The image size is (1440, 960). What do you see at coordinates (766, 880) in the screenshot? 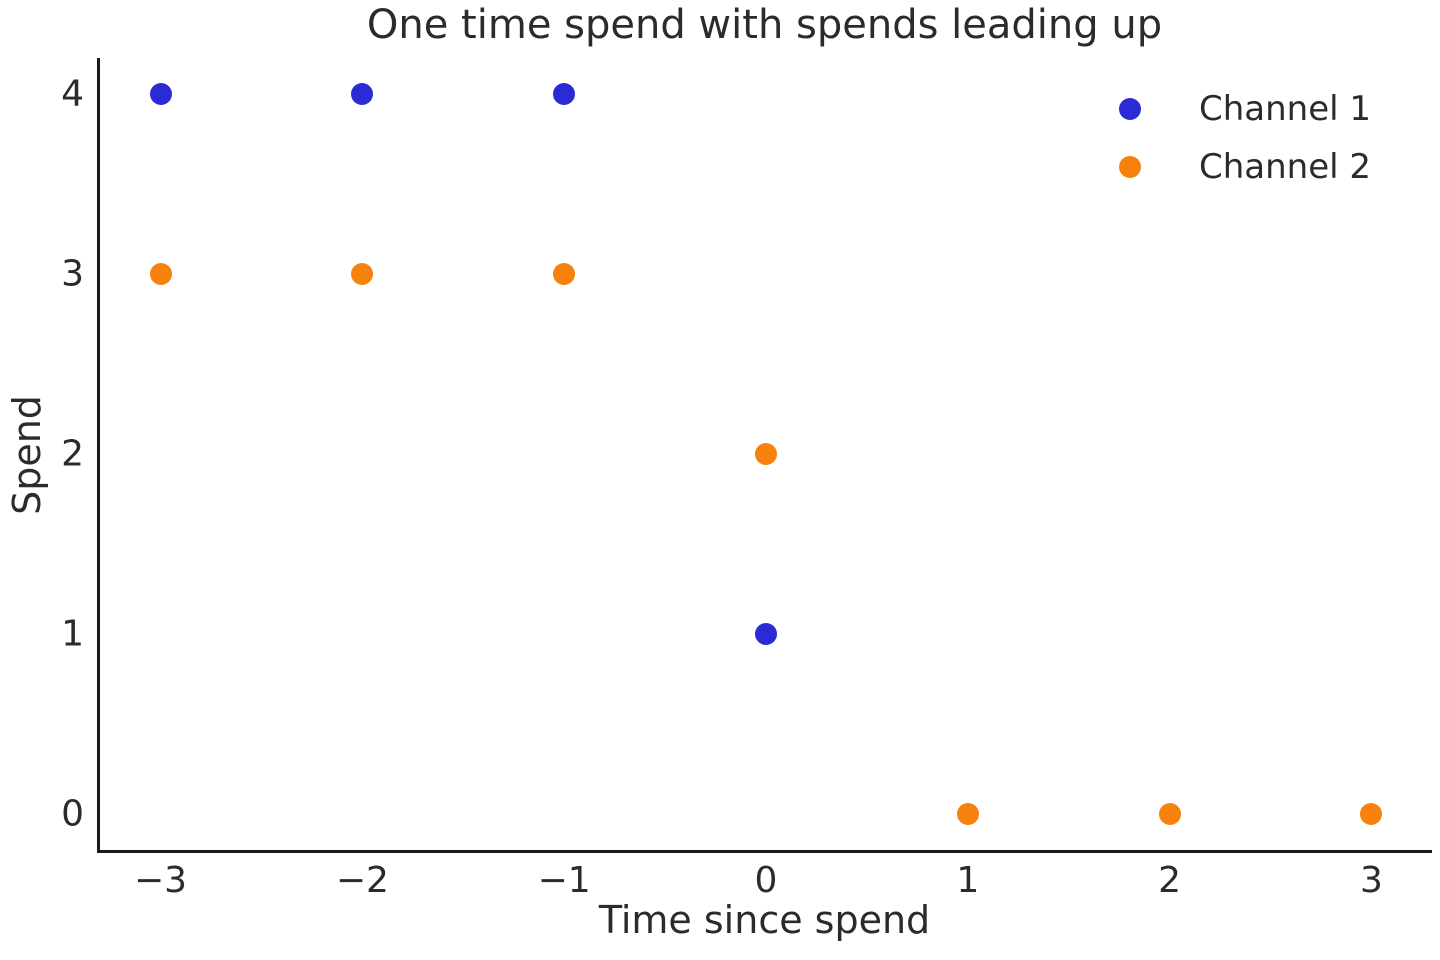
I see `x-tick-label: 0` at bounding box center [766, 880].